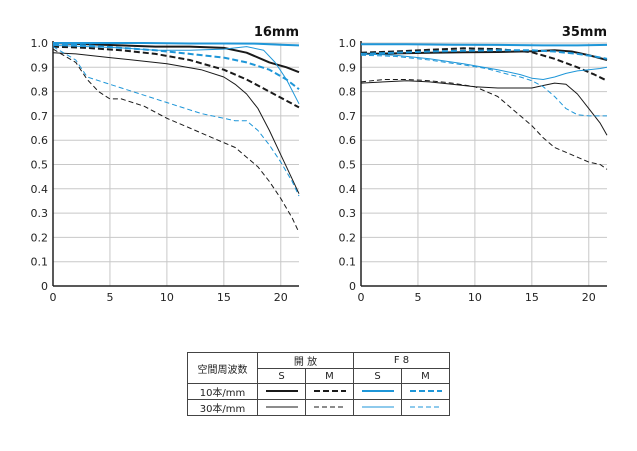 The width and height of the screenshot is (637, 451). What do you see at coordinates (584, 32) in the screenshot?
I see `chart-title: 35mm` at bounding box center [584, 32].